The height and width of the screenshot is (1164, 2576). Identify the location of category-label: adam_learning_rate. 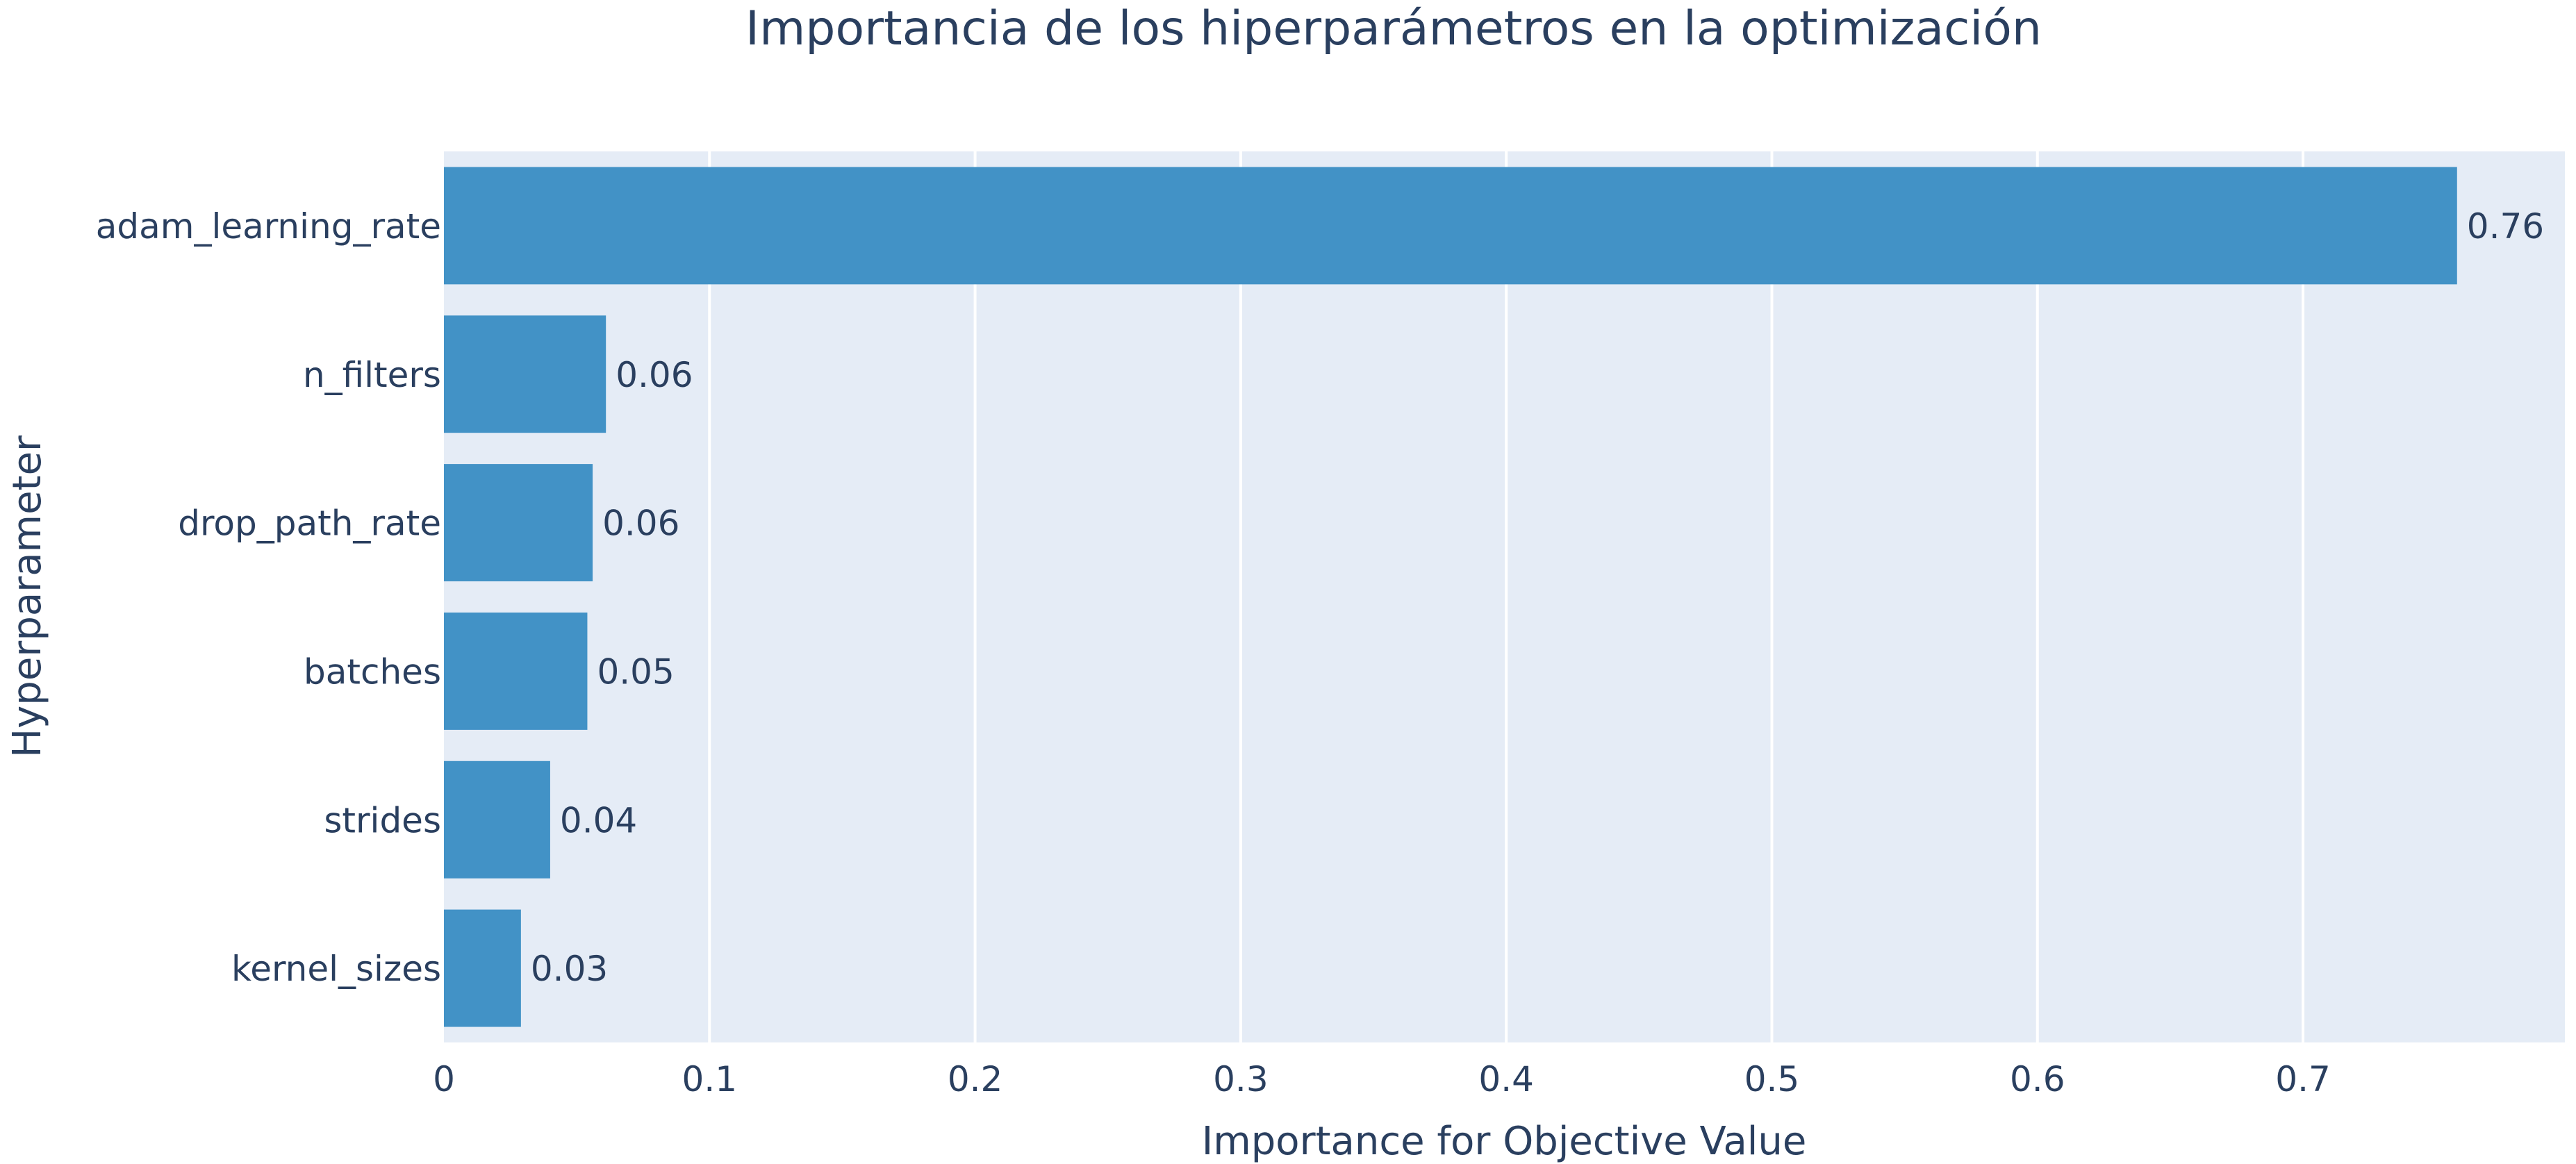
(269, 226).